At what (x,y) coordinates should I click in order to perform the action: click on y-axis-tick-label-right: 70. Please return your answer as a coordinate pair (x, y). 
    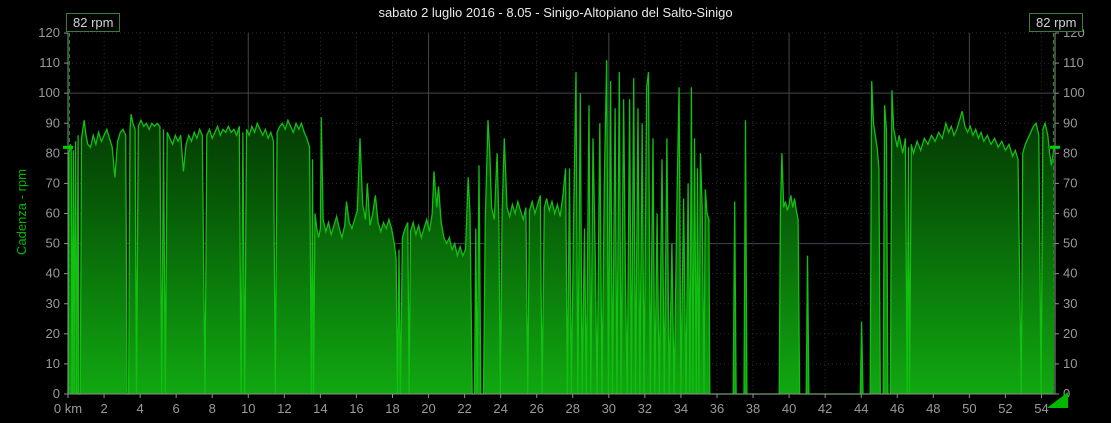
    Looking at the image, I should click on (1070, 182).